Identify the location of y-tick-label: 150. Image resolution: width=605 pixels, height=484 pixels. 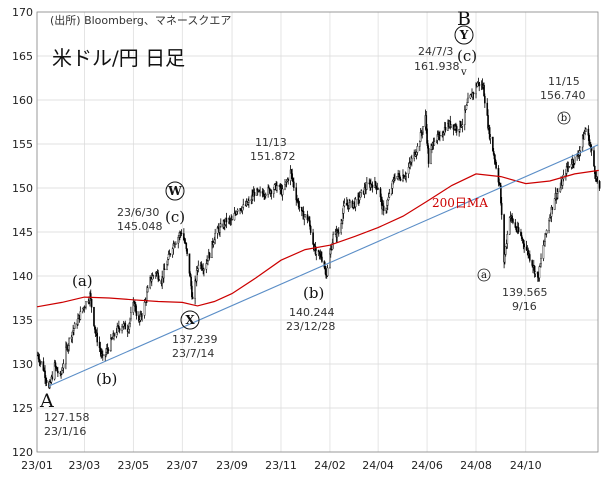
(22, 188).